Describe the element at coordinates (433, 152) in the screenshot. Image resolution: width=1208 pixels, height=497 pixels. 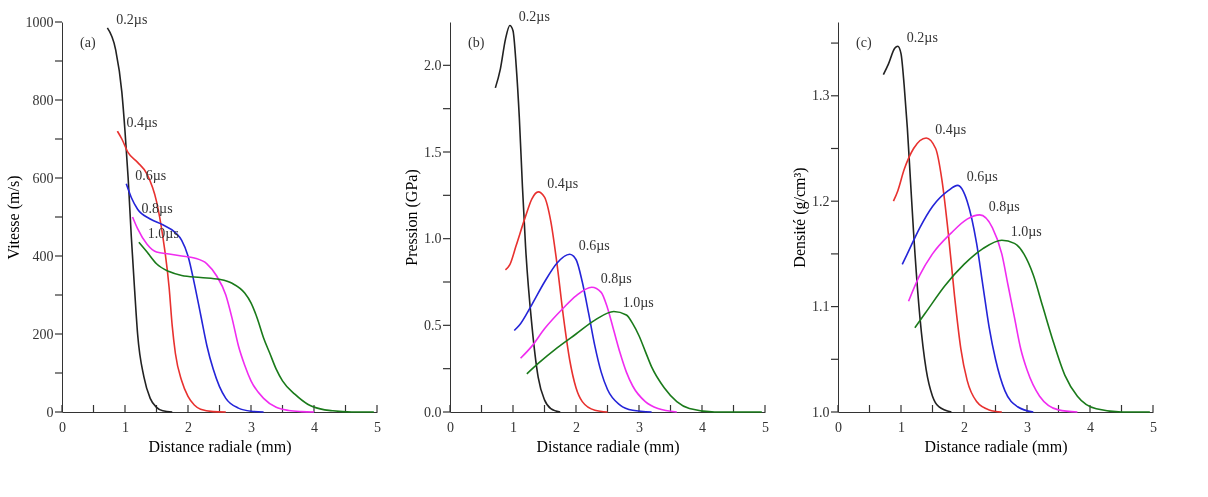
I see `y-tick-label: 1.5` at that location.